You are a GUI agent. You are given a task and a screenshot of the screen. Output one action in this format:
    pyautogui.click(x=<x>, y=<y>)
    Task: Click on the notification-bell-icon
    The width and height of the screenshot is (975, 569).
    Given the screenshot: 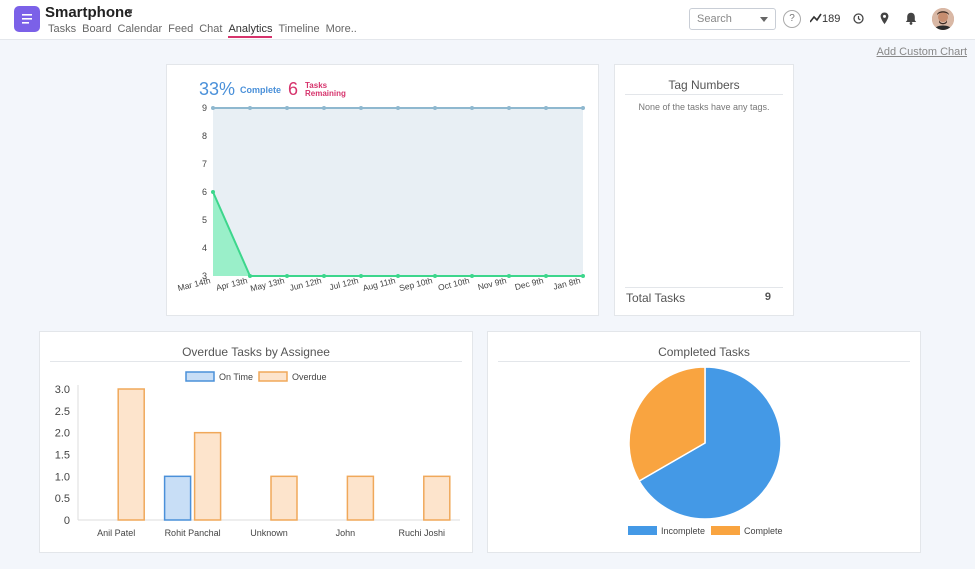 What is the action you would take?
    pyautogui.click(x=911, y=18)
    